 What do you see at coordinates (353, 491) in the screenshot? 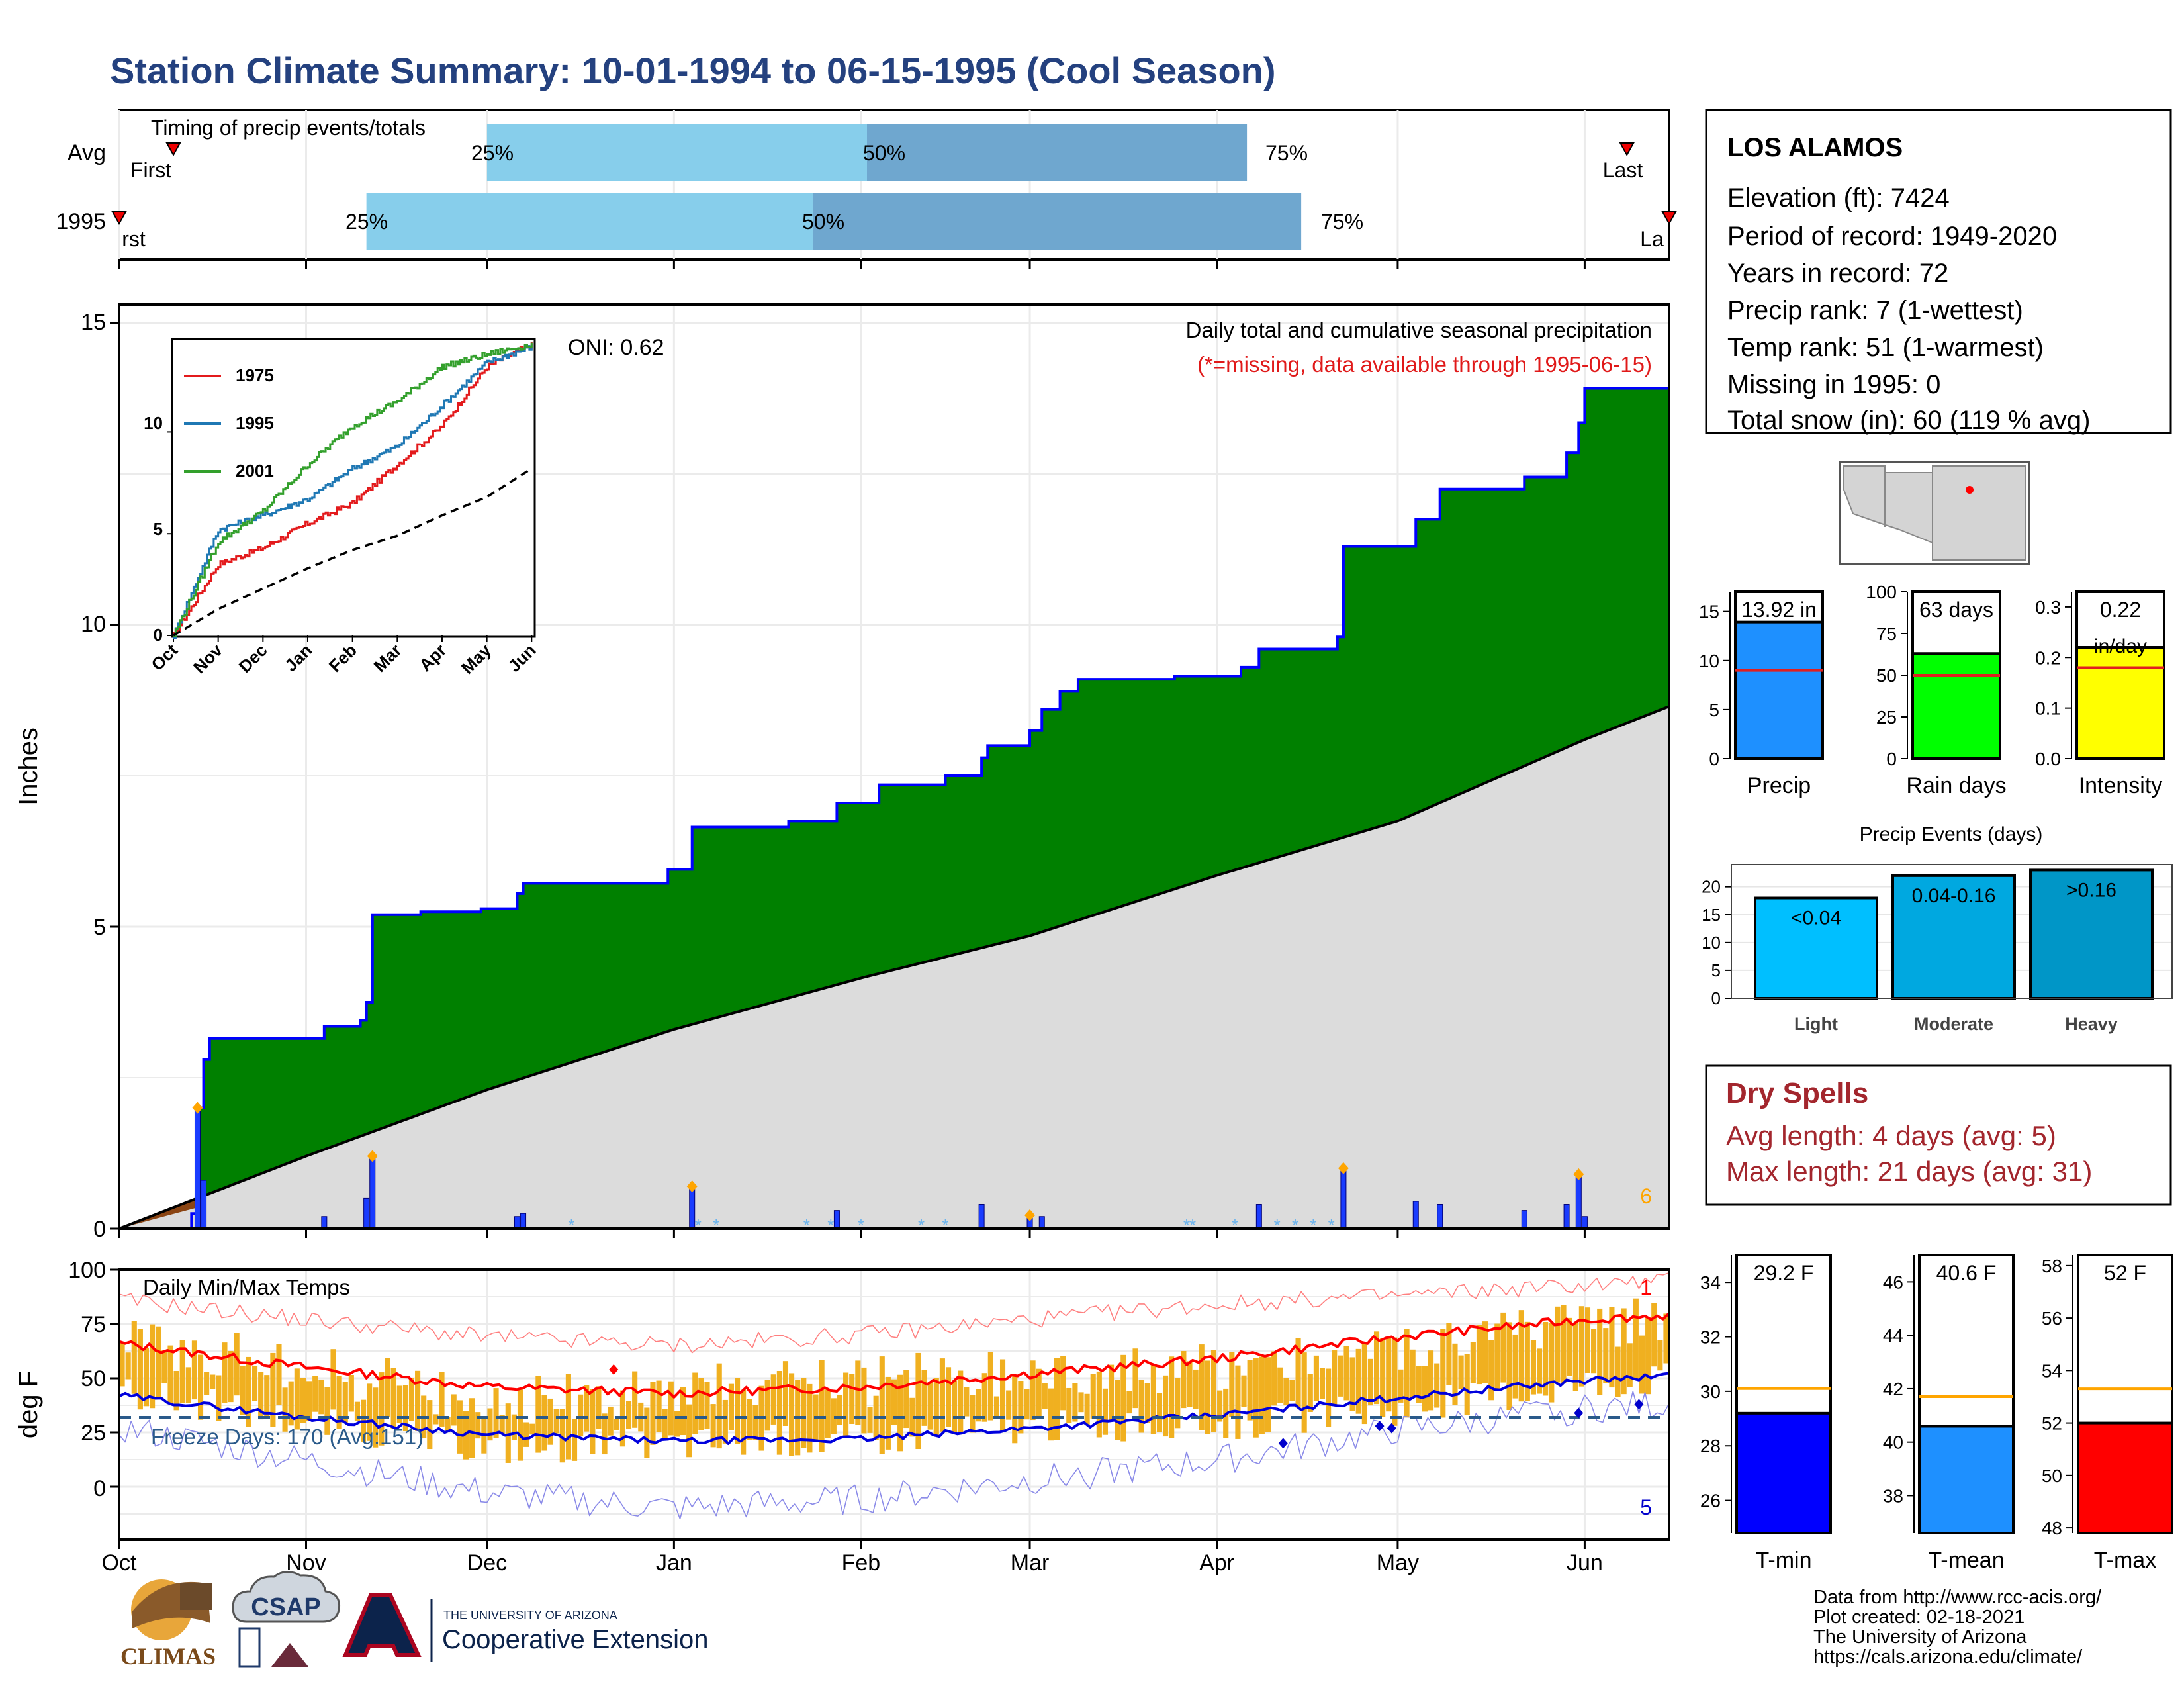
I see `inset-series-1995` at bounding box center [353, 491].